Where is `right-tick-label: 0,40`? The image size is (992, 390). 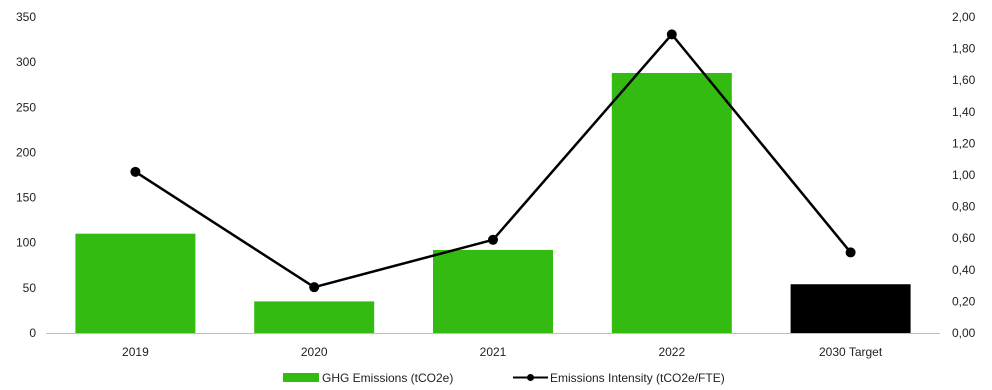 right-tick-label: 0,40 is located at coordinates (964, 270).